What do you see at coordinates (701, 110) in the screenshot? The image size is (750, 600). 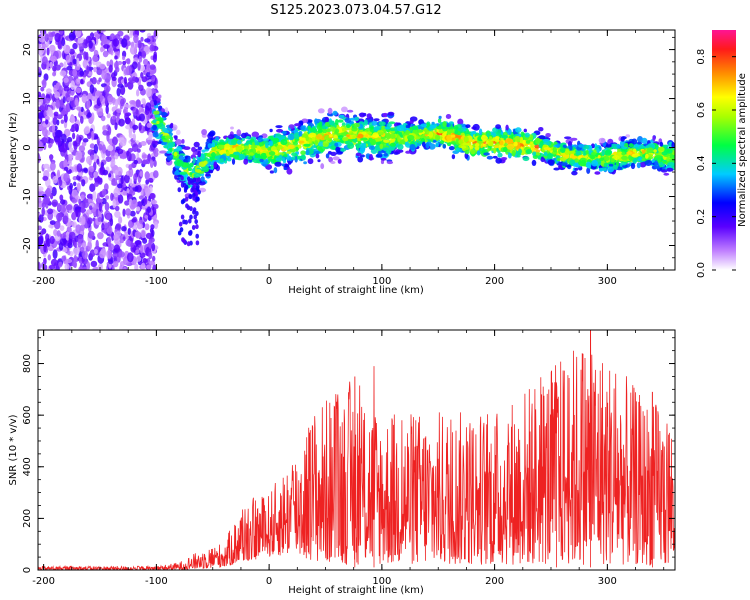 I see `colorbar-tick-label: 0.6` at bounding box center [701, 110].